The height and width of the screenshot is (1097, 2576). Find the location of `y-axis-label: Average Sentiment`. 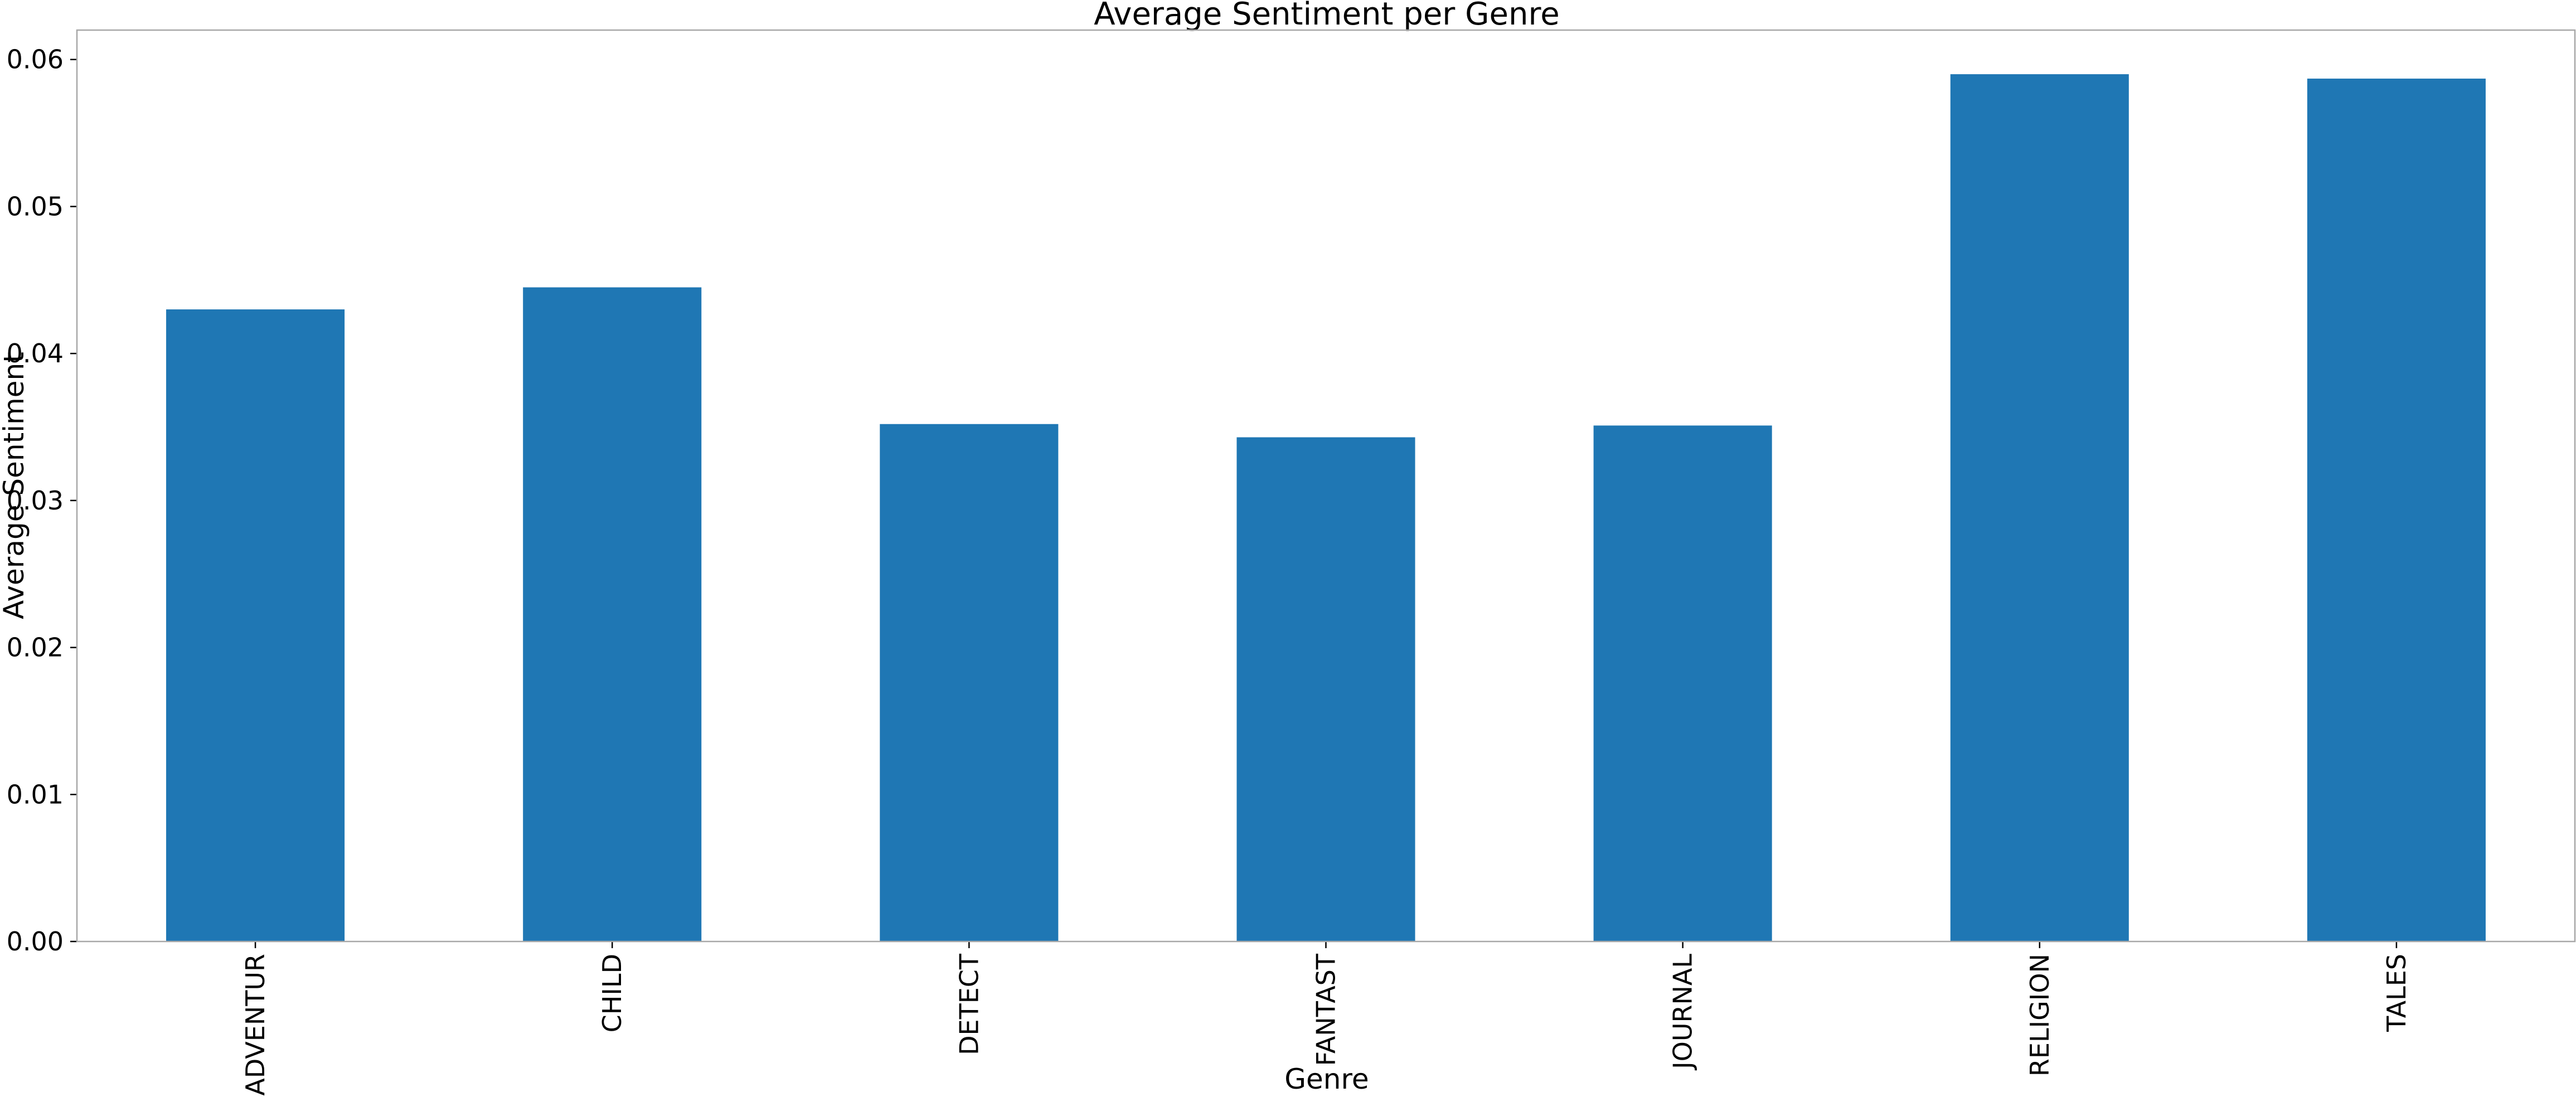

y-axis-label: Average Sentiment is located at coordinates (15, 485).